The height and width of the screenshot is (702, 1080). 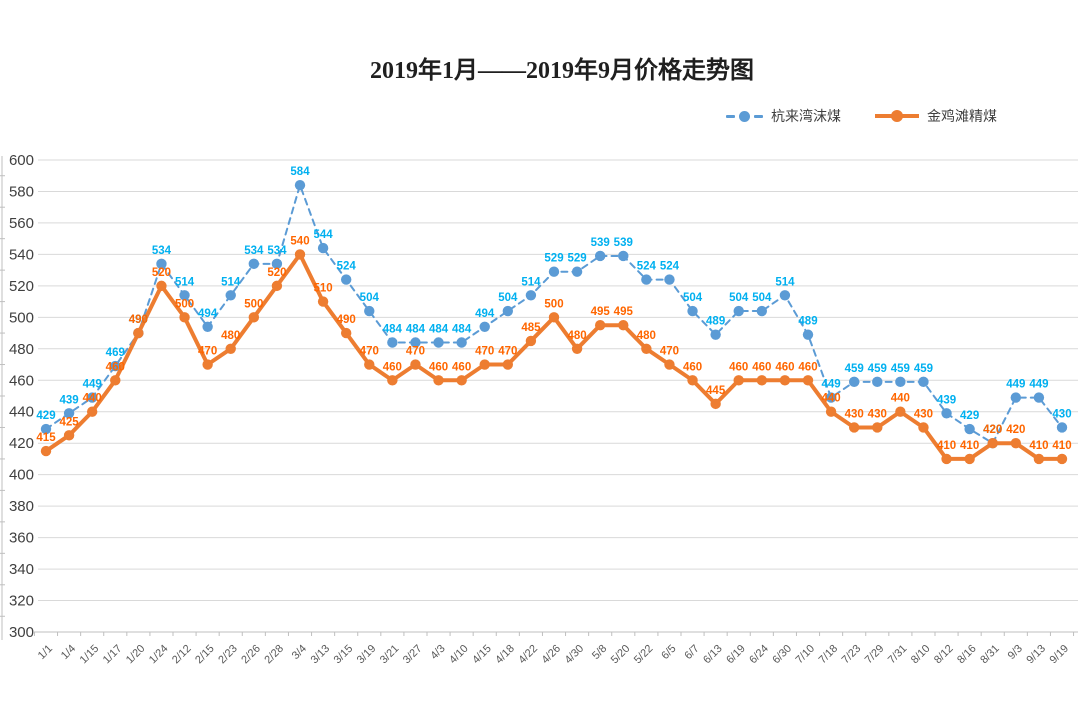 What do you see at coordinates (21, 223) in the screenshot?
I see `y-axis-tick-label: 560` at bounding box center [21, 223].